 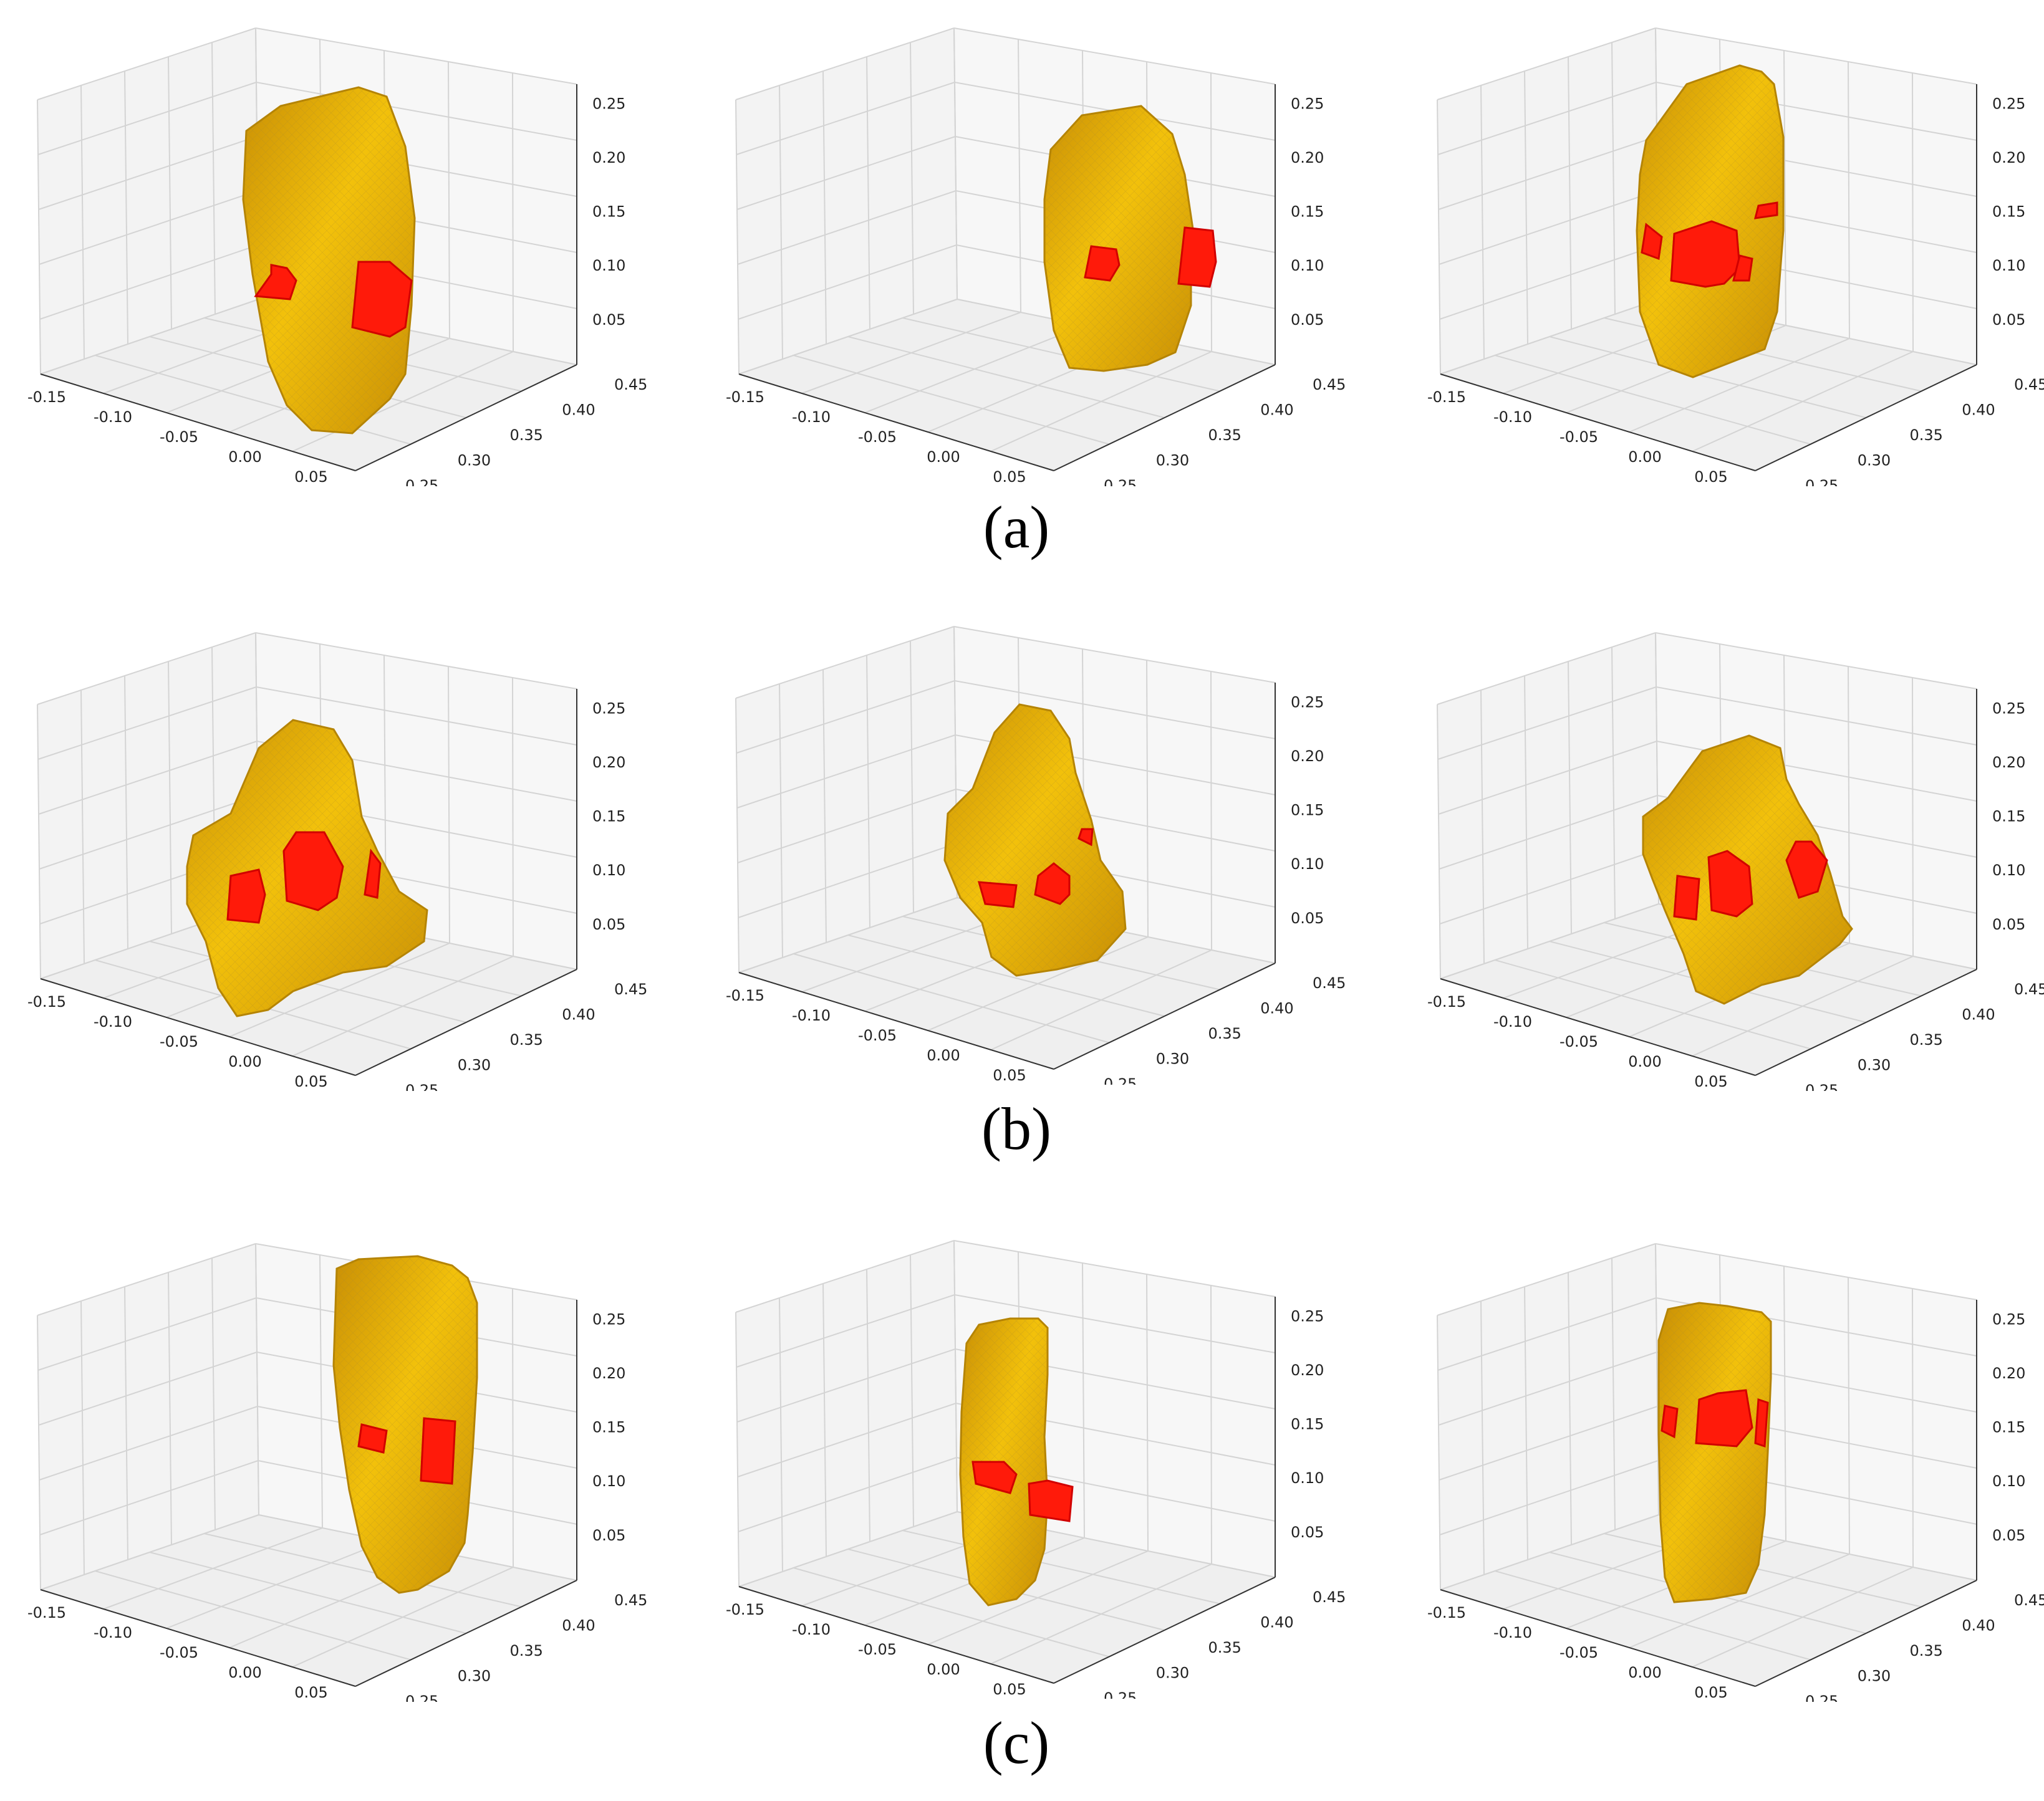 I want to click on z-tick-label: 0.05, so click(x=1307, y=918).